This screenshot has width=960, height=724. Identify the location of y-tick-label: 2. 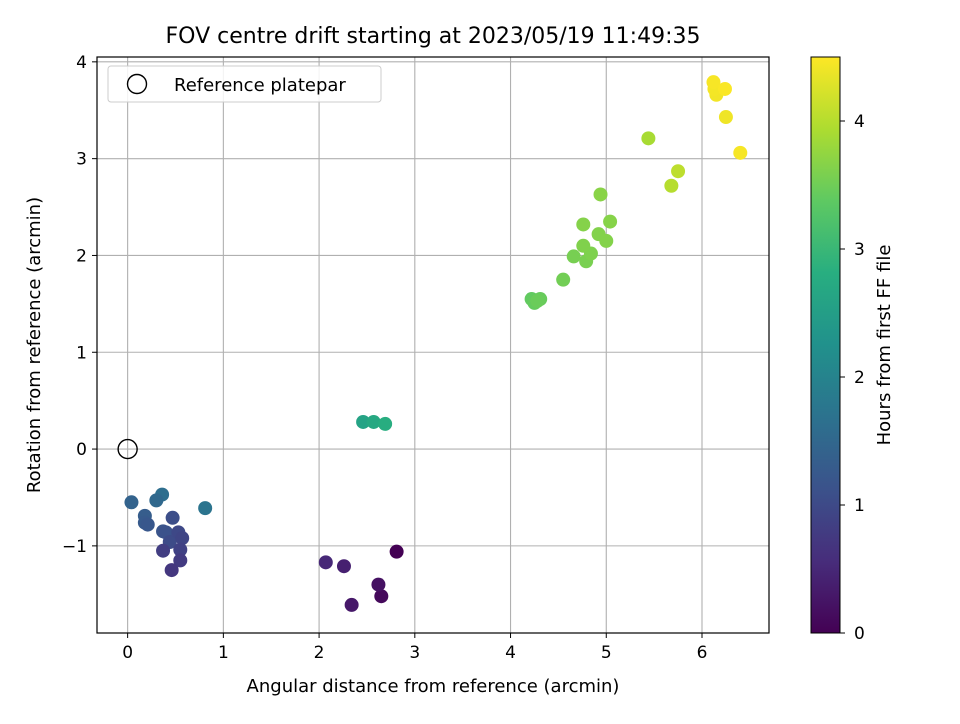
(81, 256).